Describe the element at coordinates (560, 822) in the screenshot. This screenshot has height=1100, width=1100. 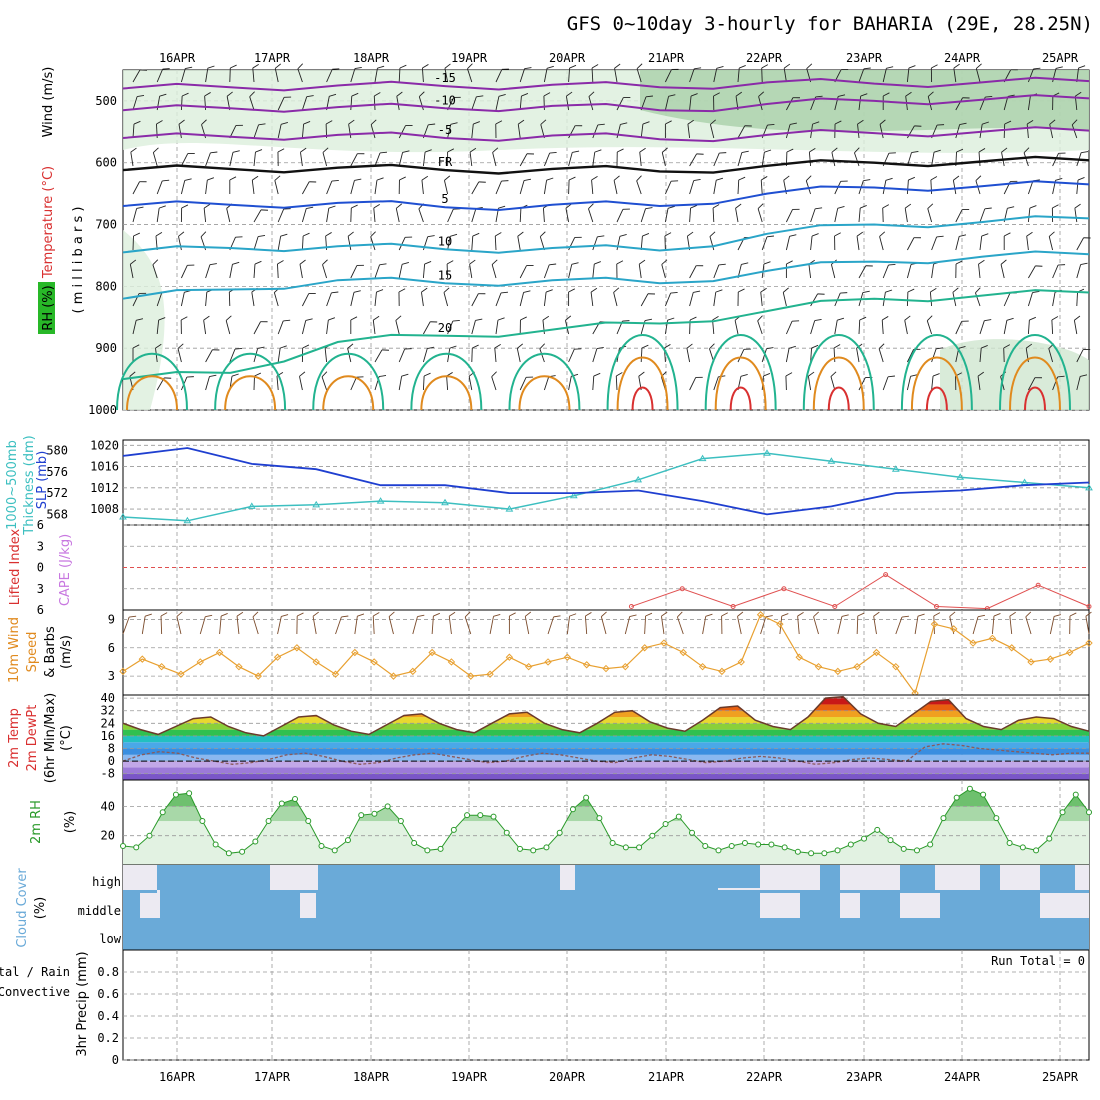
I see `rh2m-panel: 20 40 2m RH (%)` at that location.